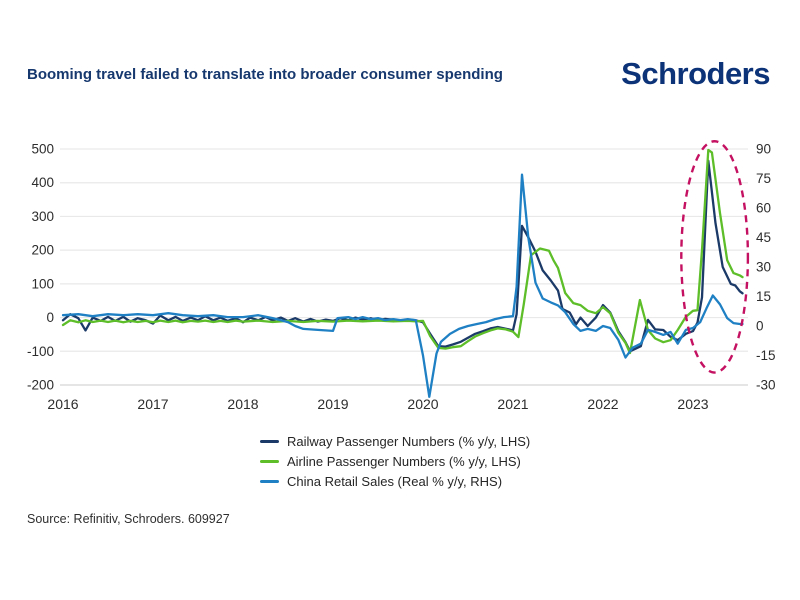  Describe the element at coordinates (242, 404) in the screenshot. I see `x-axis-tick-label: 2018` at that location.